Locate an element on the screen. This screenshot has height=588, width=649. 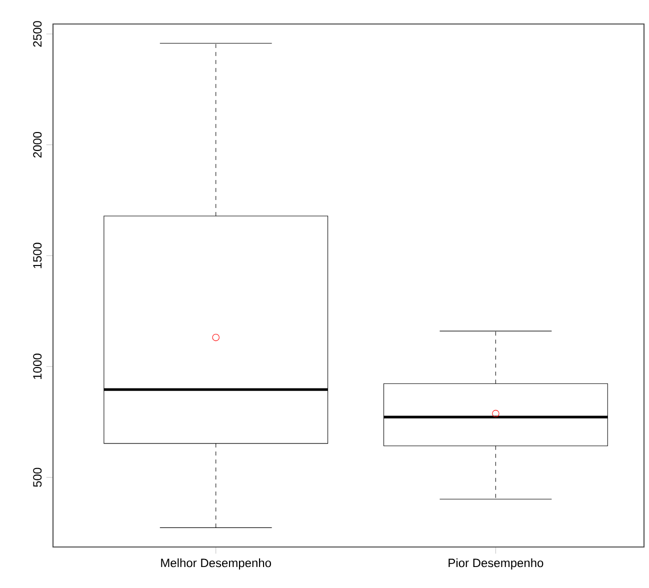
x-tick-label: Pior Desempenho is located at coordinates (496, 564).